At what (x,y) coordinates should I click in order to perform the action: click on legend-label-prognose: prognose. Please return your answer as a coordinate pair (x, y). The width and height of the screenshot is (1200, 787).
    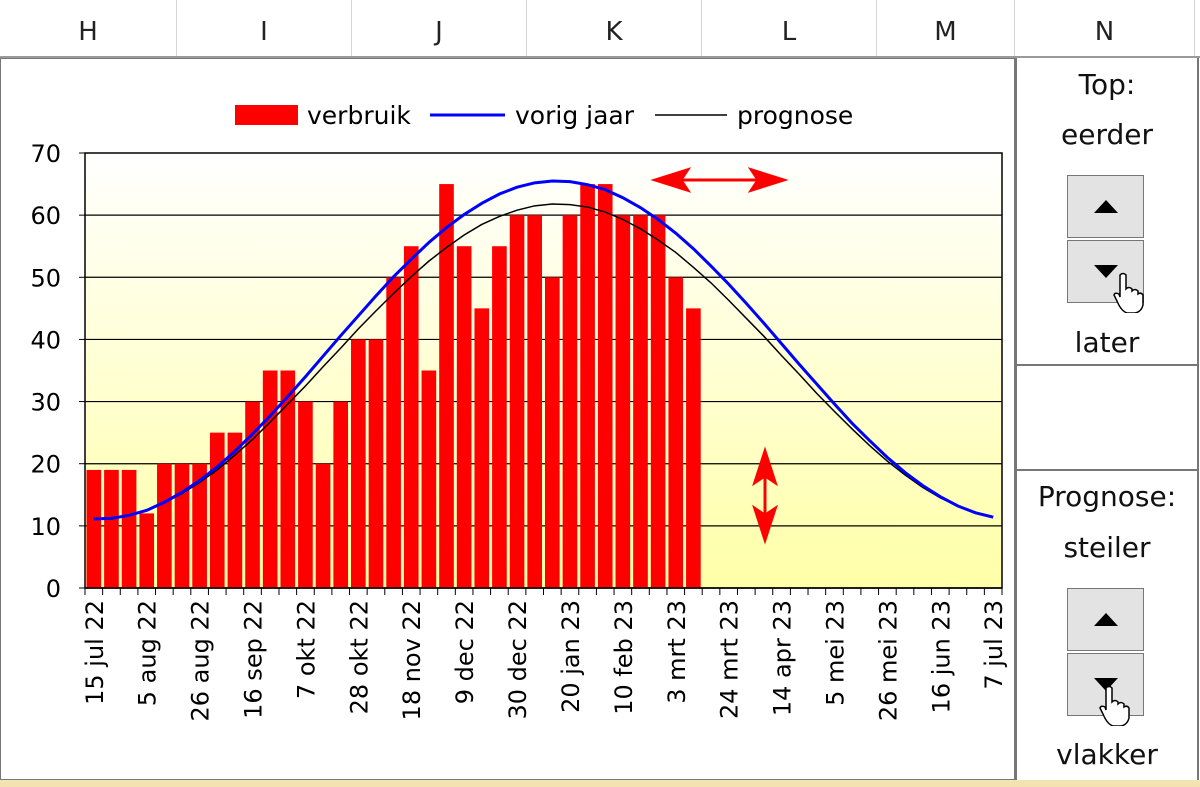
    Looking at the image, I should click on (795, 115).